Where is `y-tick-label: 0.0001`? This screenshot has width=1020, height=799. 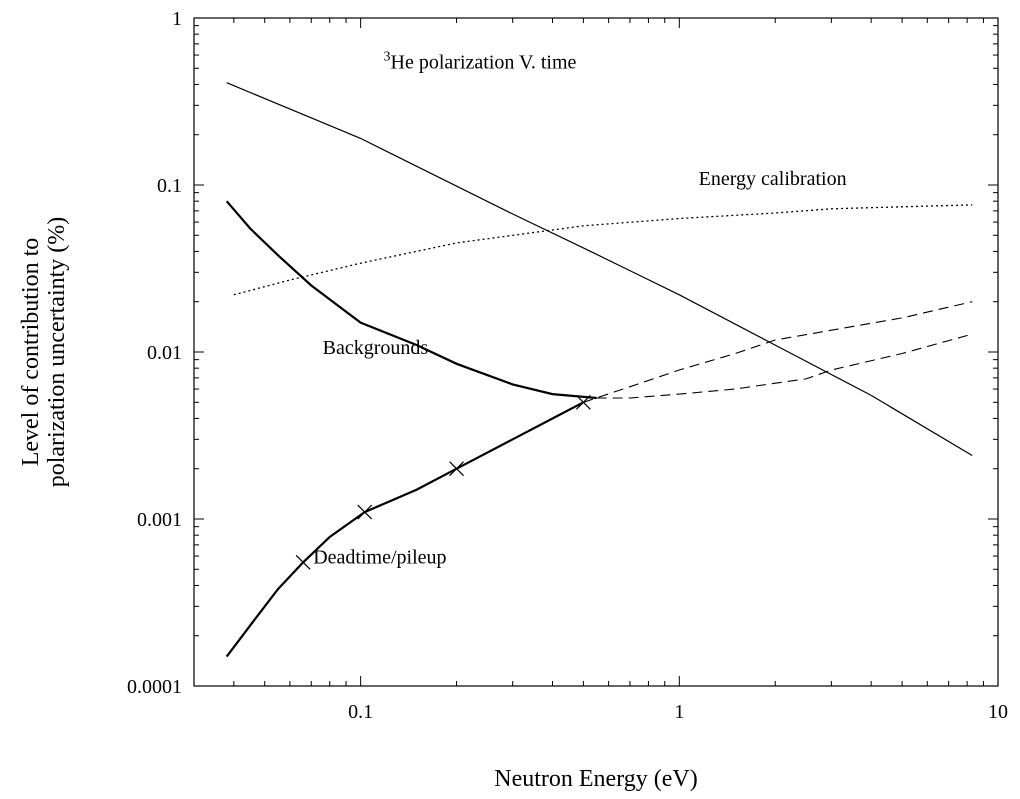 y-tick-label: 0.0001 is located at coordinates (154, 687).